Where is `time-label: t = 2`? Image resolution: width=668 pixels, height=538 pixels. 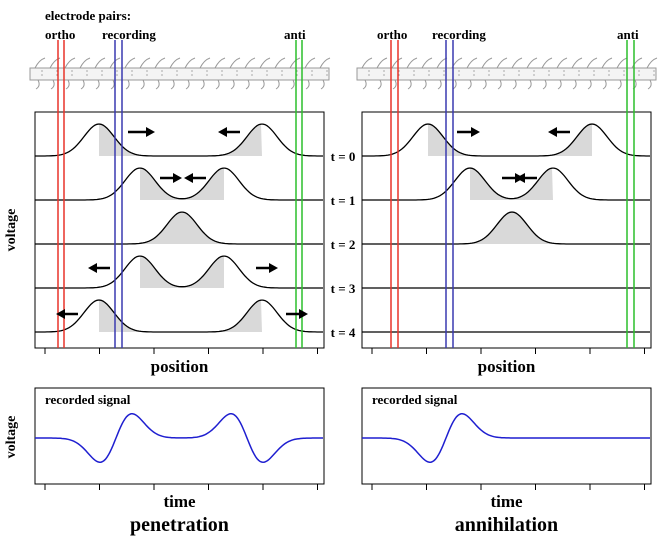 time-label: t = 2 is located at coordinates (343, 244).